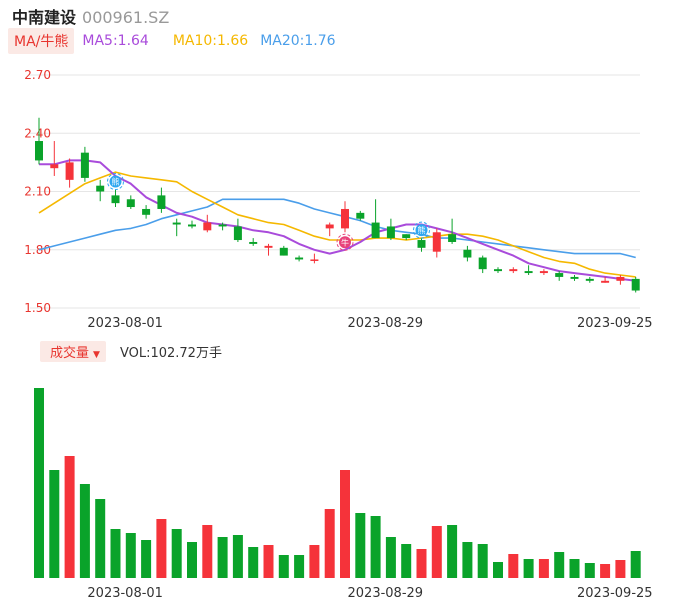 The image size is (686, 606). What do you see at coordinates (37, 250) in the screenshot?
I see `price-y-tick-label: 1.80` at bounding box center [37, 250].